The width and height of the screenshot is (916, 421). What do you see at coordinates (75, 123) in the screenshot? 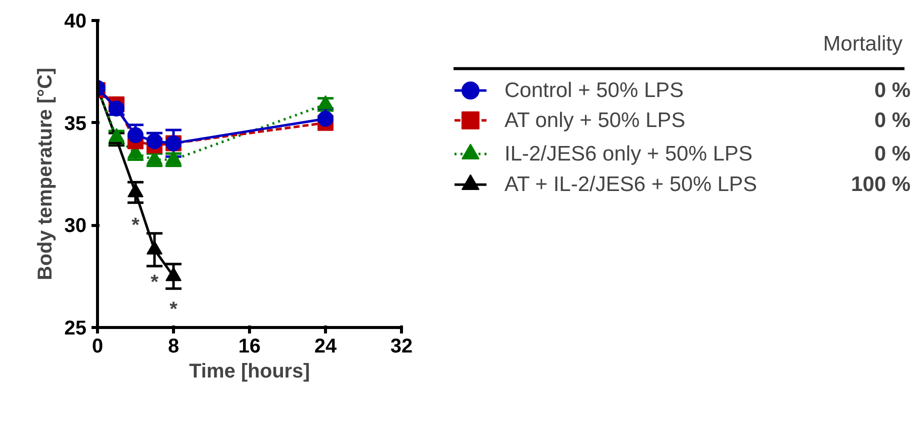
I see `y-tick-label: 35` at bounding box center [75, 123].